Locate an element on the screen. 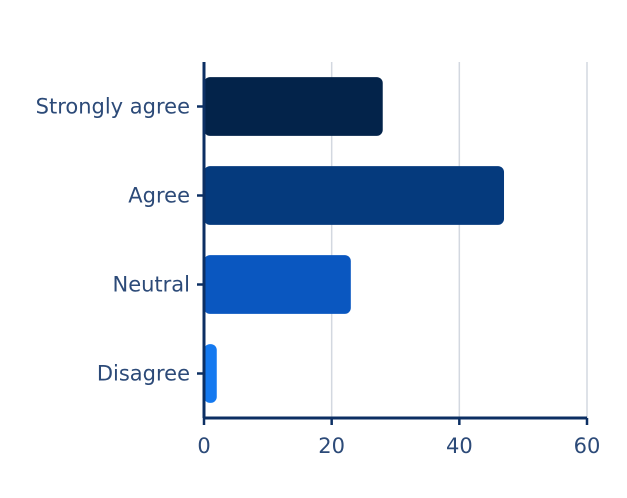 This screenshot has height=498, width=627. category-label: Disagree is located at coordinates (143, 374).